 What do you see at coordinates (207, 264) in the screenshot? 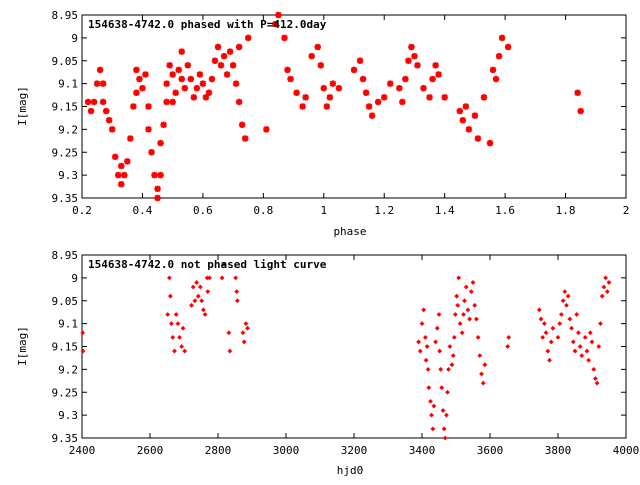
I see `chart-title: 154638-4742.0 not phased light curve` at bounding box center [207, 264].